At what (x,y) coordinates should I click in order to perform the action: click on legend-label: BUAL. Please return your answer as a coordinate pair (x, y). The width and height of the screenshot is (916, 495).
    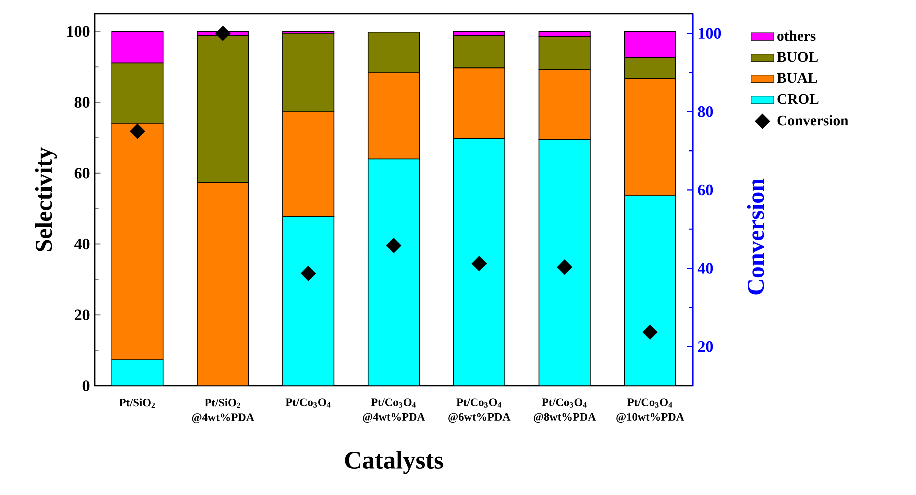
    Looking at the image, I should click on (797, 78).